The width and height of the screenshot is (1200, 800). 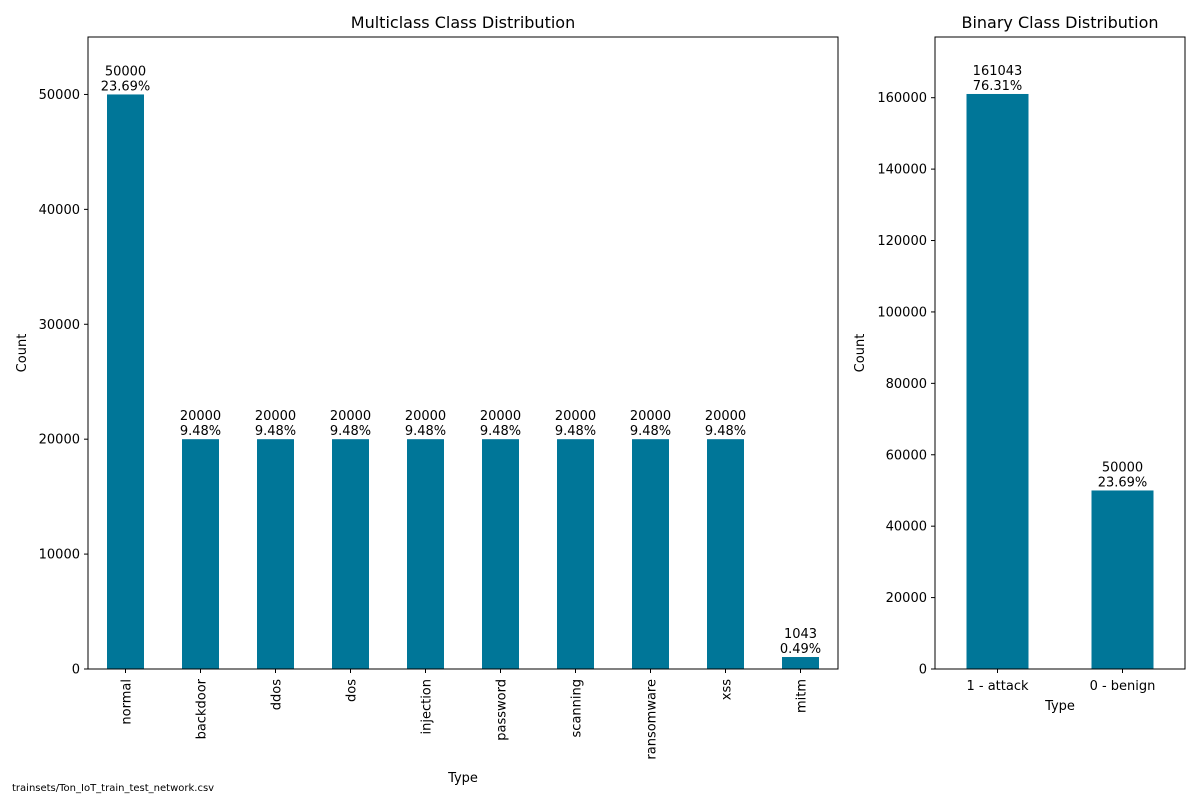 I want to click on x-tick-label: injection, so click(x=427, y=707).